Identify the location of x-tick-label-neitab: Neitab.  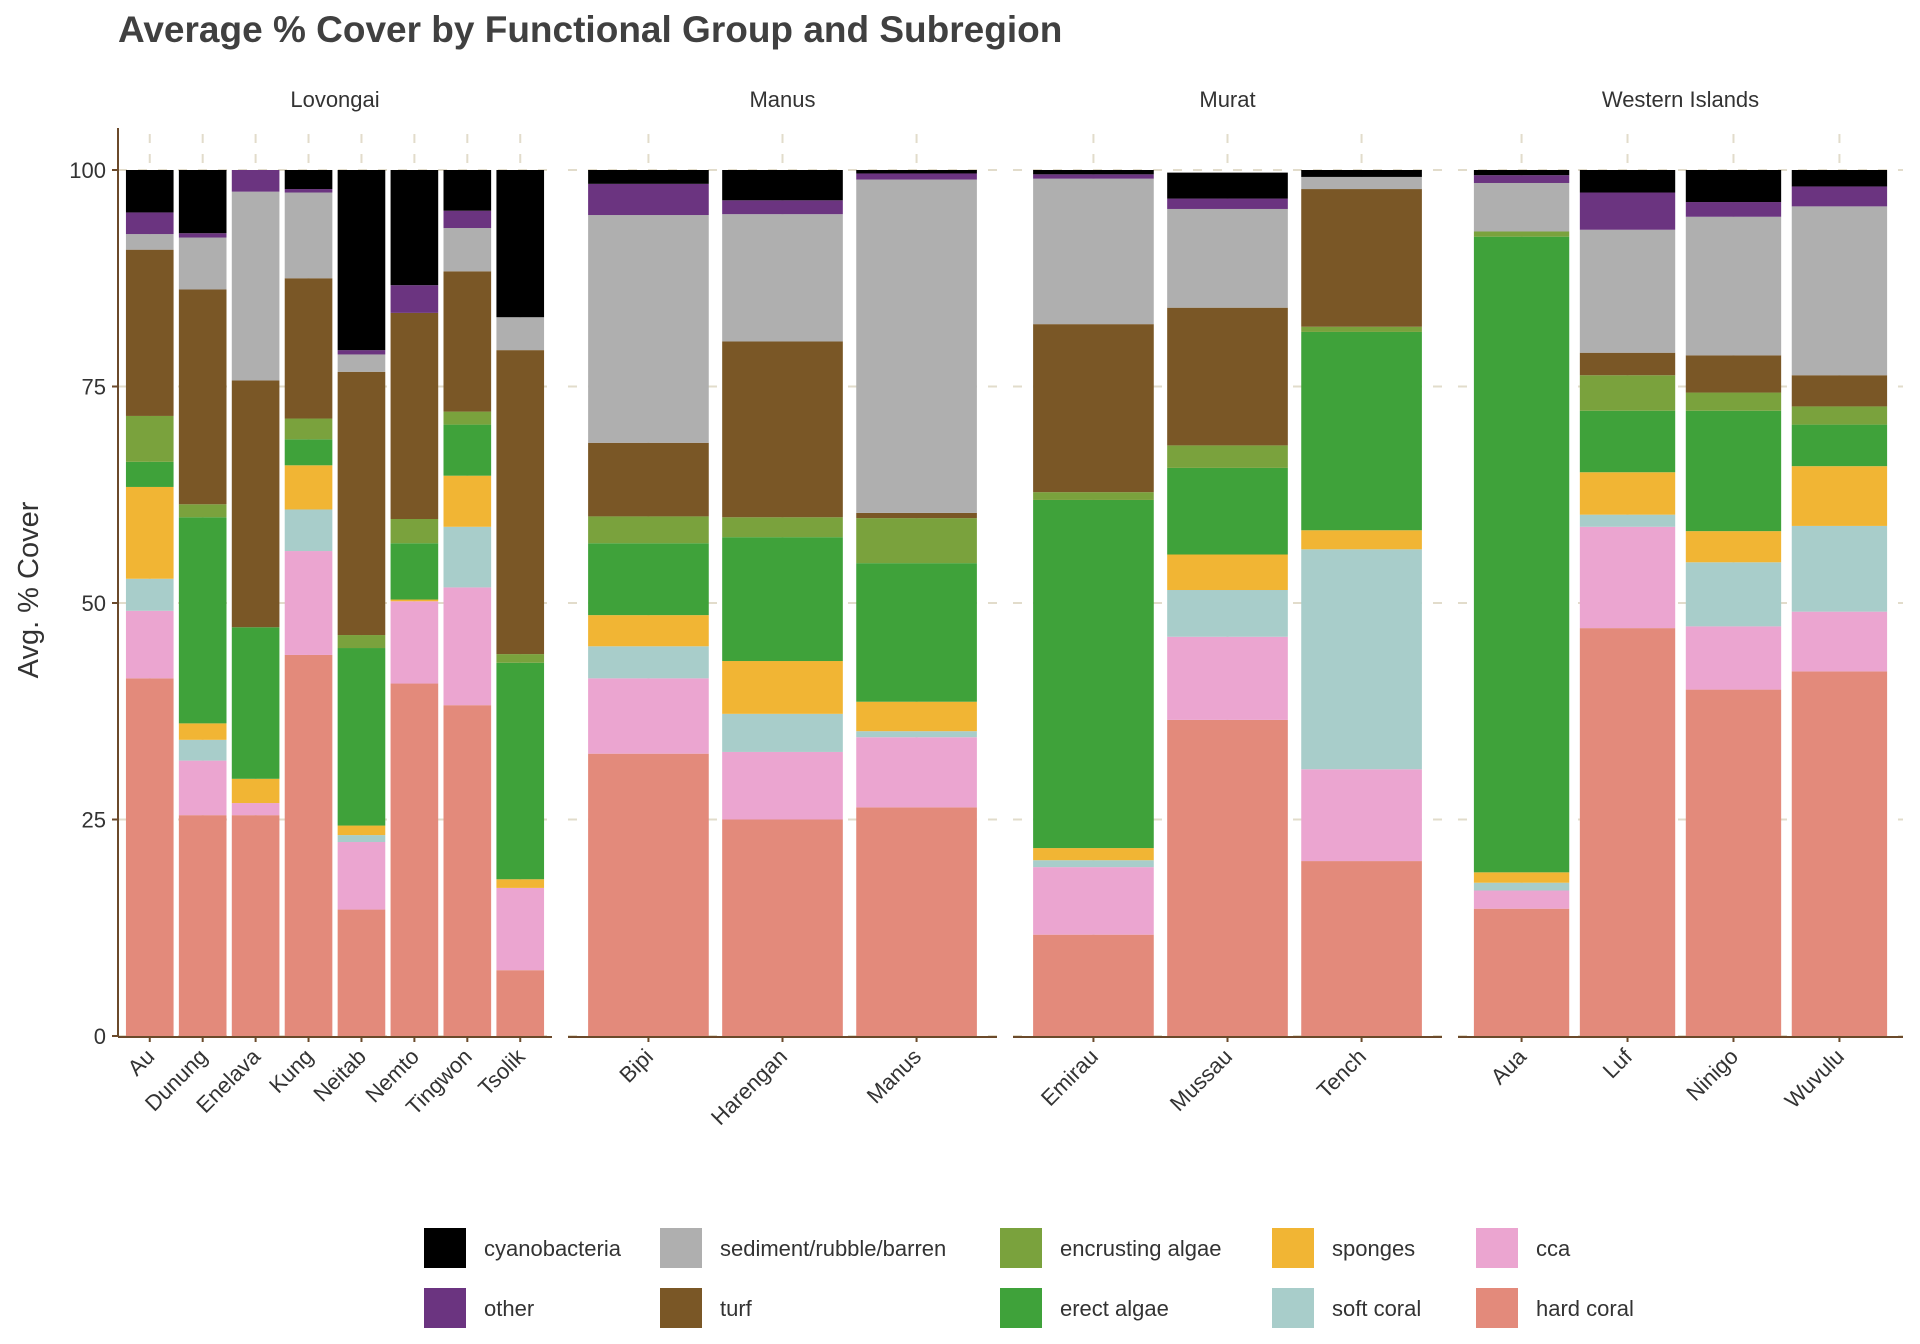
(339, 1075).